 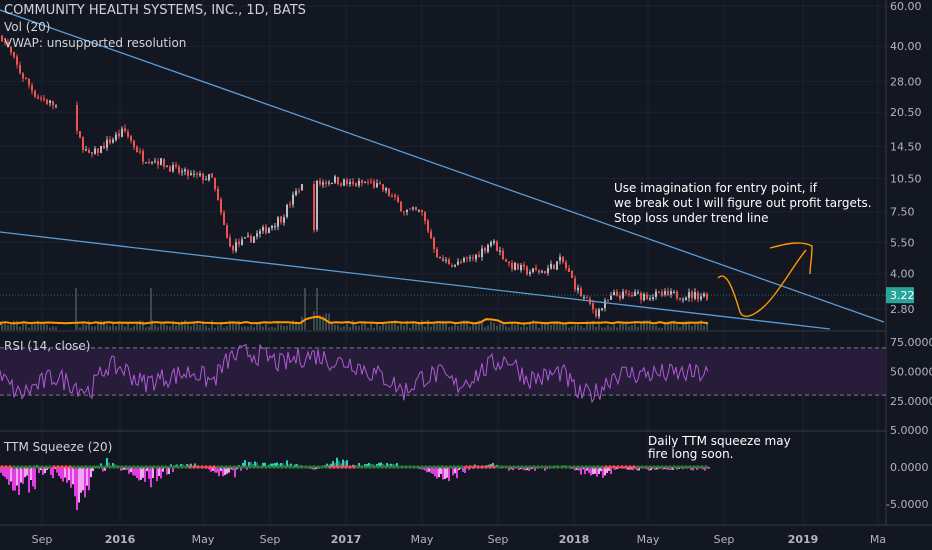 What do you see at coordinates (691, 454) in the screenshot?
I see `ttm-note-line: fire long soon.` at bounding box center [691, 454].